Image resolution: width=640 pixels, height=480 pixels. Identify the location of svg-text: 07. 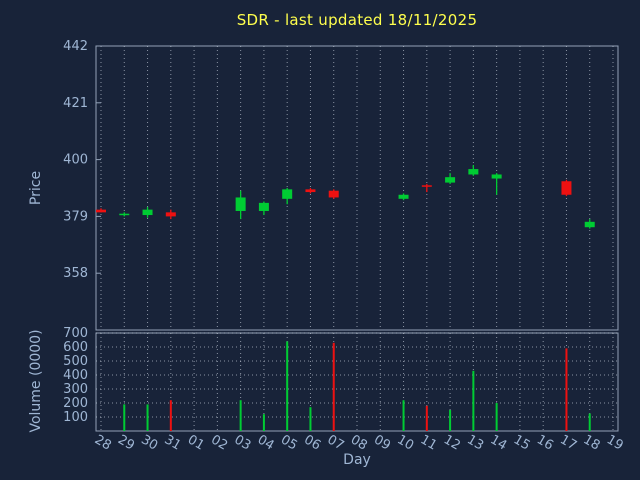
(336, 442).